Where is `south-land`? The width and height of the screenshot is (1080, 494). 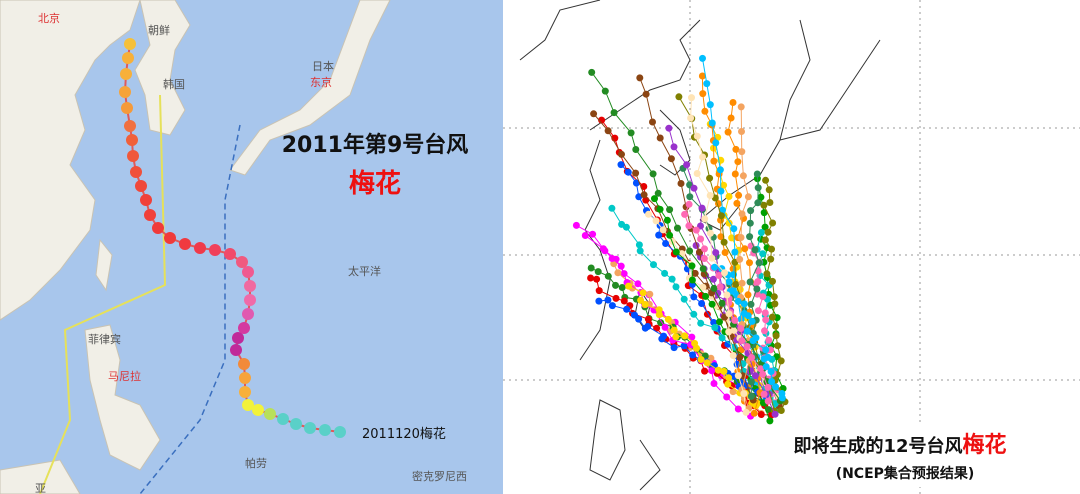
south-land is located at coordinates (40, 476).